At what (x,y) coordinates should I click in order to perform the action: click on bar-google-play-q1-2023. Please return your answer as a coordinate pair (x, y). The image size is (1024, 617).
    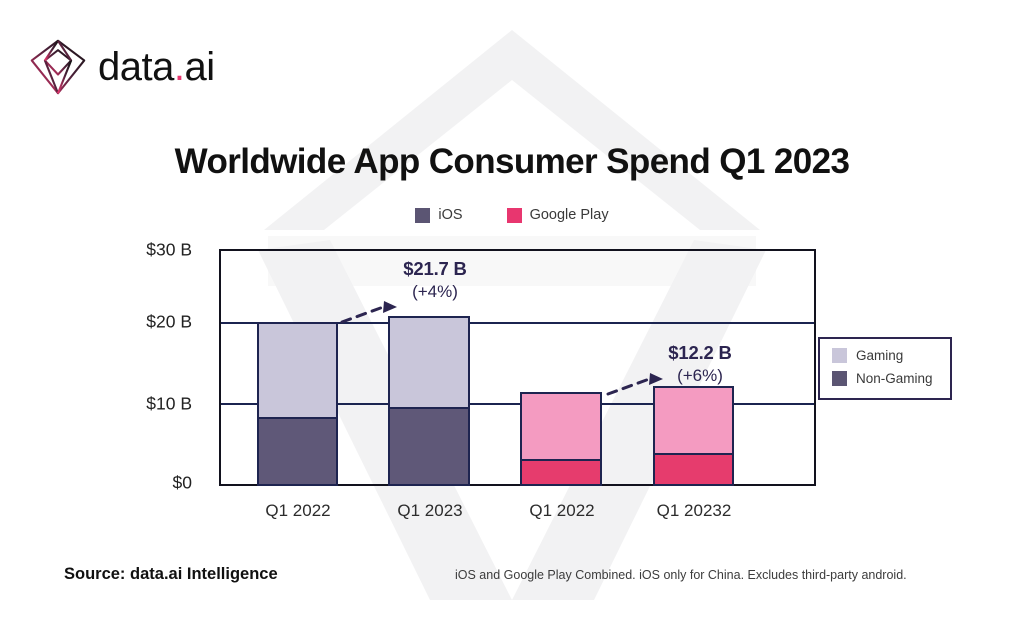
    Looking at the image, I should click on (693, 436).